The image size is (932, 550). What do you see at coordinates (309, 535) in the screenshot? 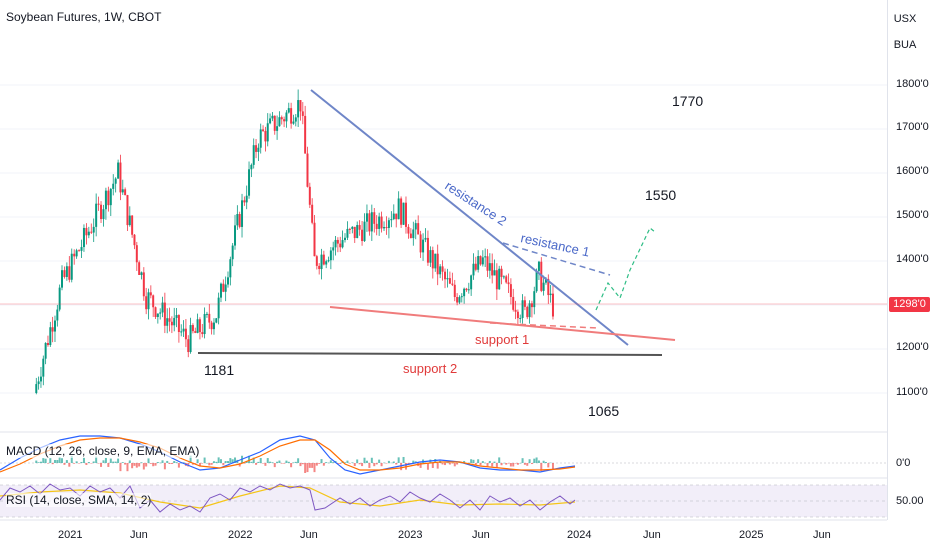
I see `time-label: Jun` at bounding box center [309, 535].